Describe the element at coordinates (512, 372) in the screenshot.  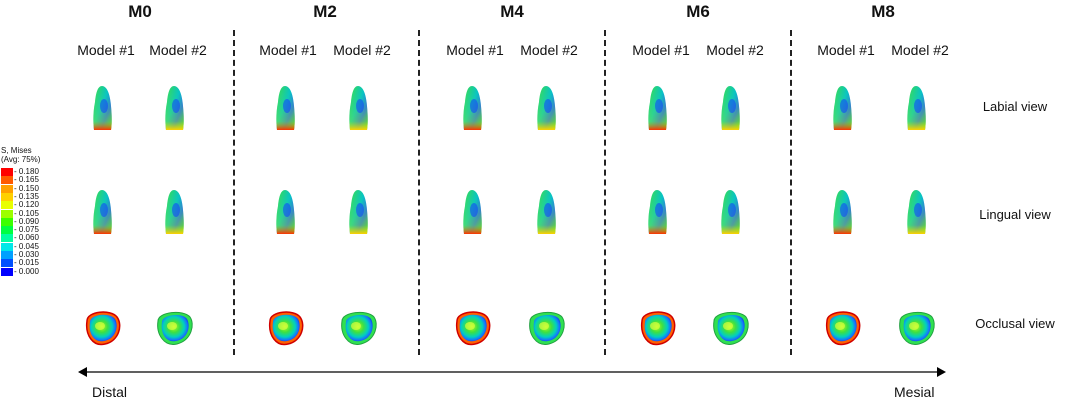
I see `distal-mesial-arrow` at that location.